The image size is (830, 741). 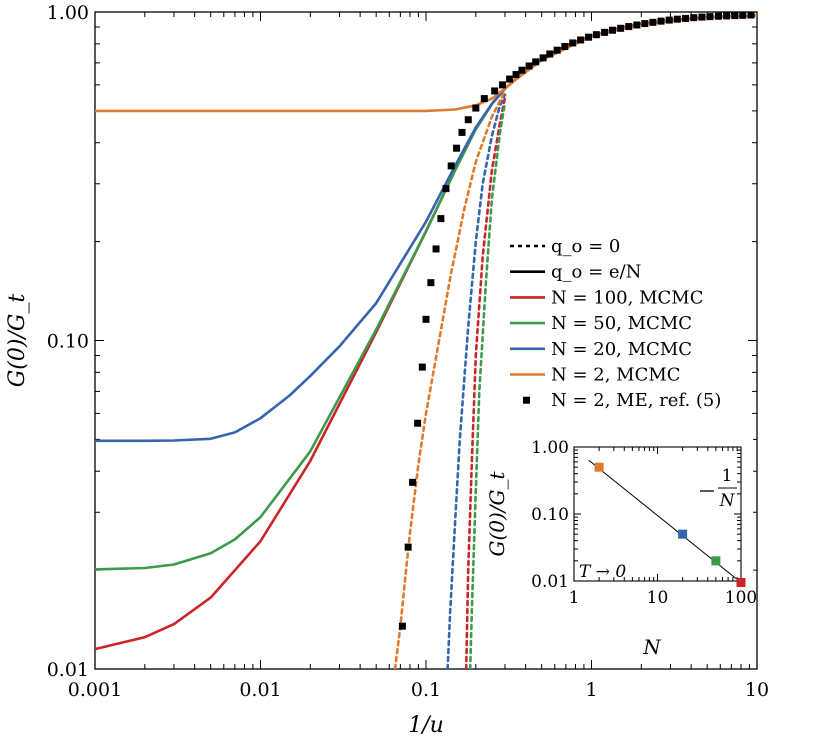 What do you see at coordinates (68, 13) in the screenshot?
I see `y-tick-label: 1.00` at bounding box center [68, 13].